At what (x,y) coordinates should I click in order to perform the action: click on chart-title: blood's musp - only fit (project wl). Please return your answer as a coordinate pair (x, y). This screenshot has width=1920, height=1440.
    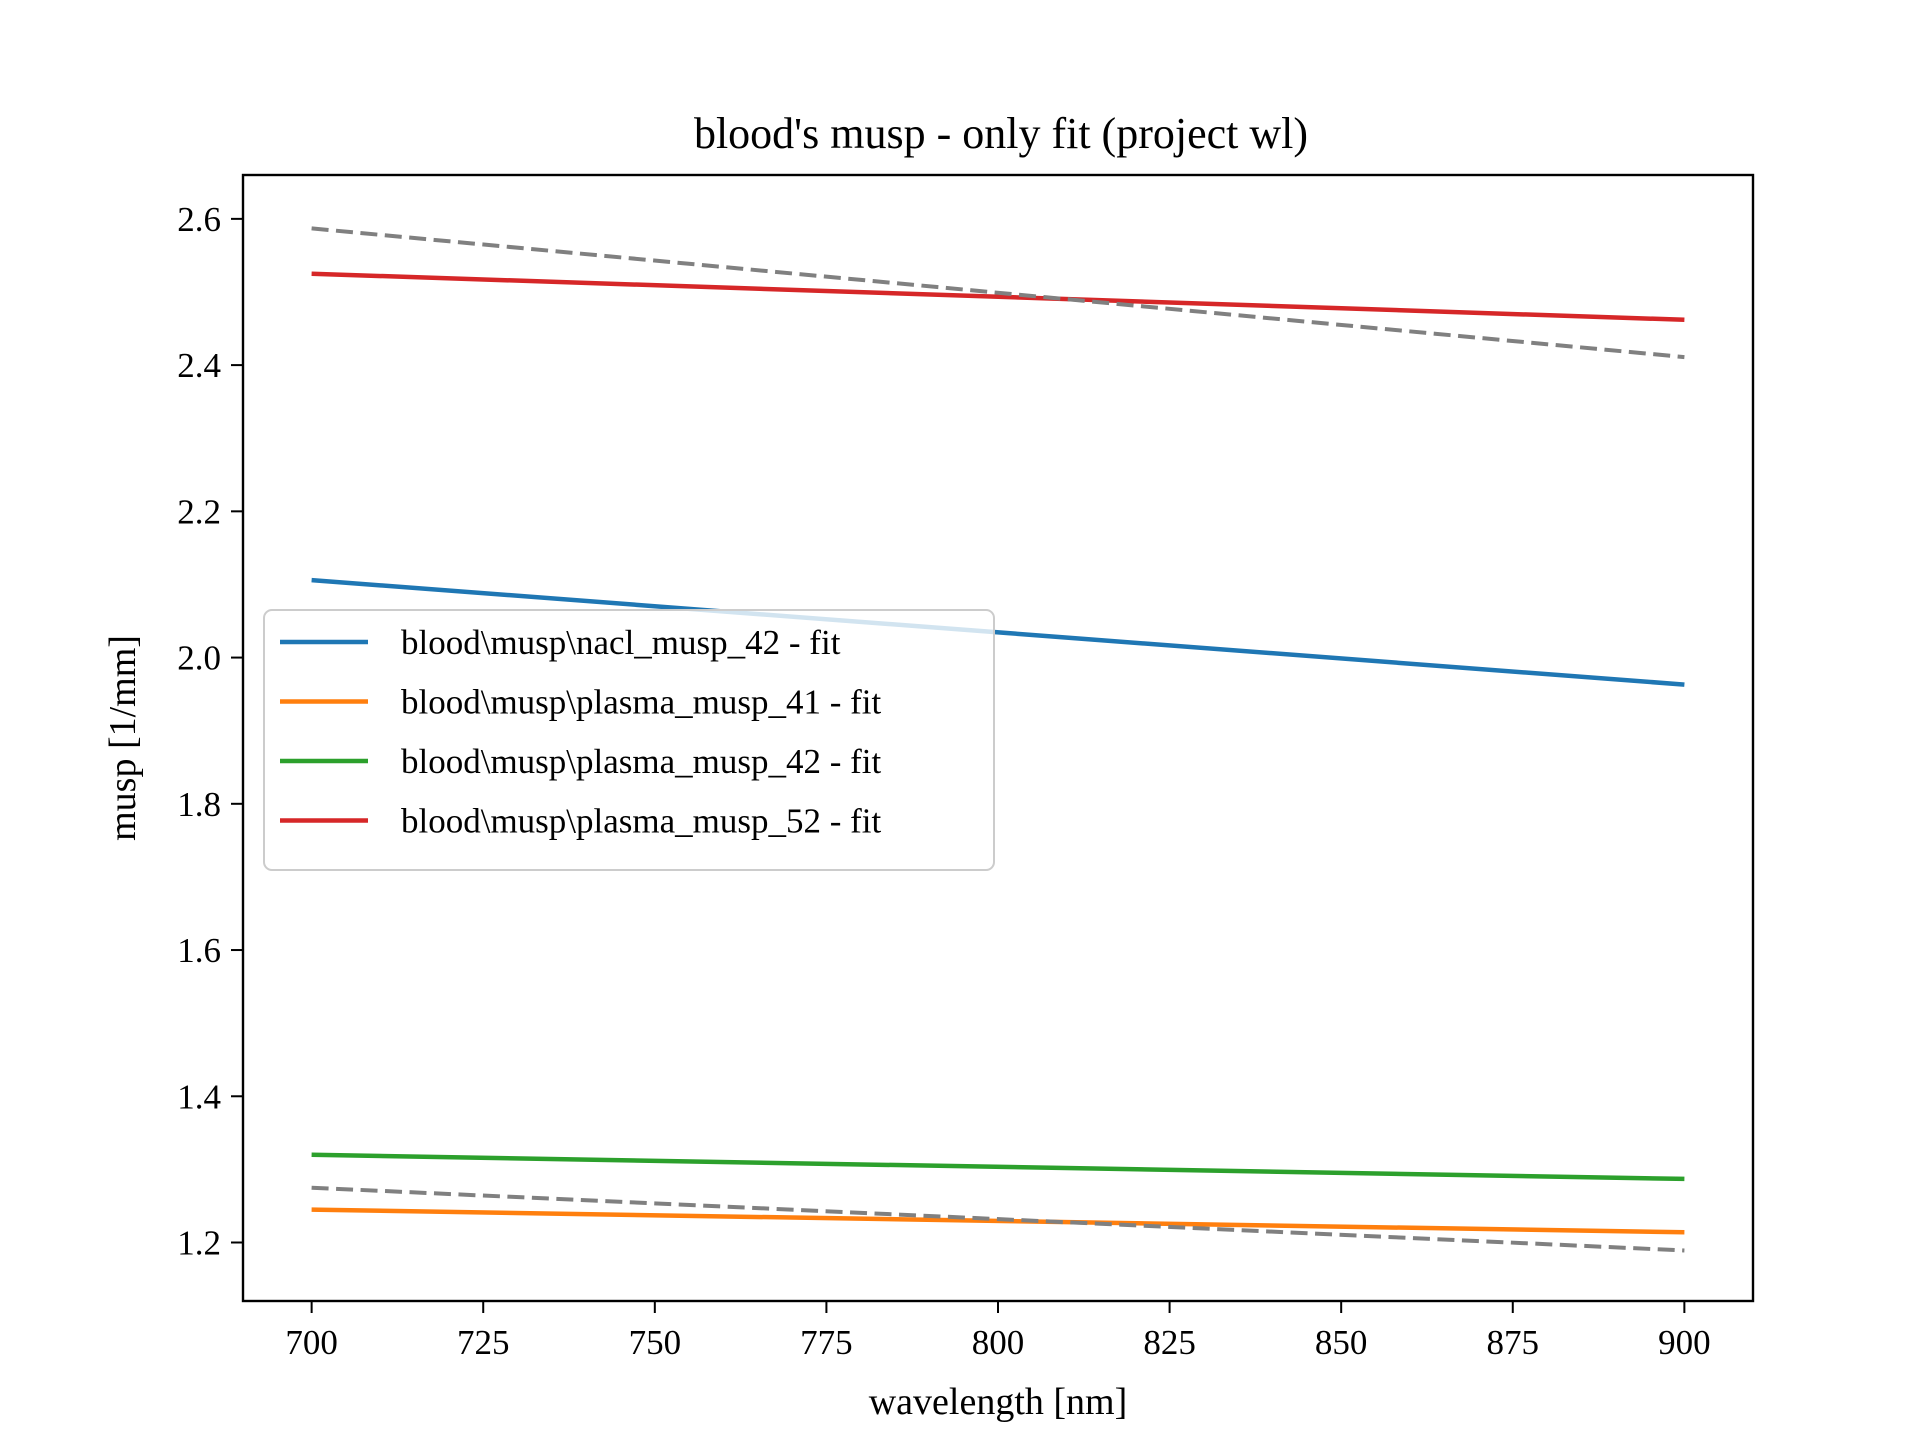
    Looking at the image, I should click on (1001, 133).